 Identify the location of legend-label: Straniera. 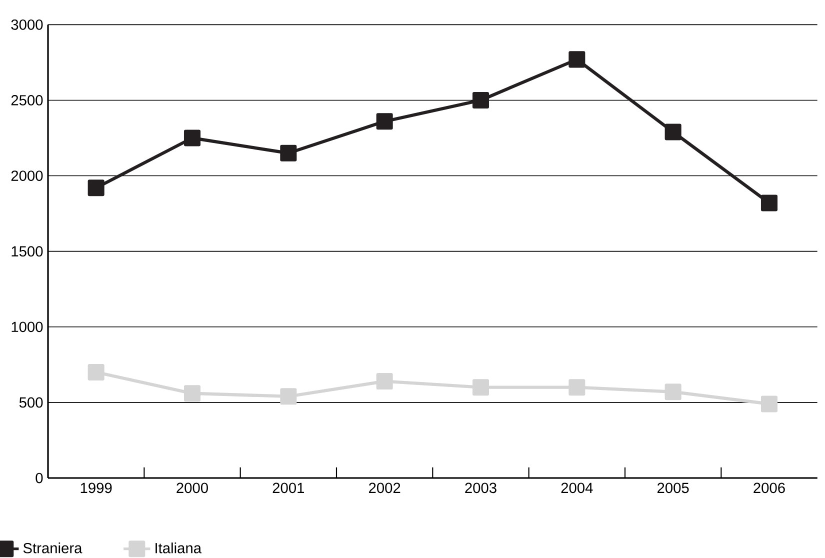
(52, 548).